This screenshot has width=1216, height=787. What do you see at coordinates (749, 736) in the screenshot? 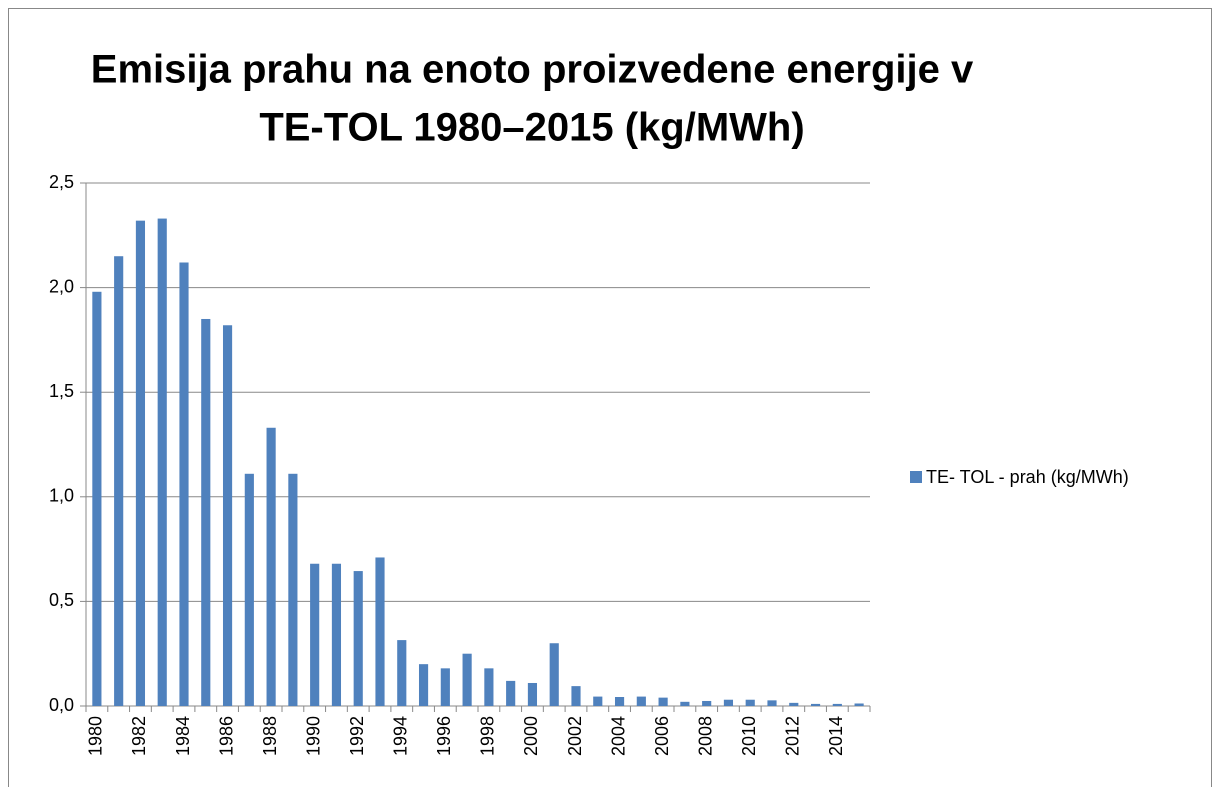
I see `x-tick-label: 2010` at bounding box center [749, 736].